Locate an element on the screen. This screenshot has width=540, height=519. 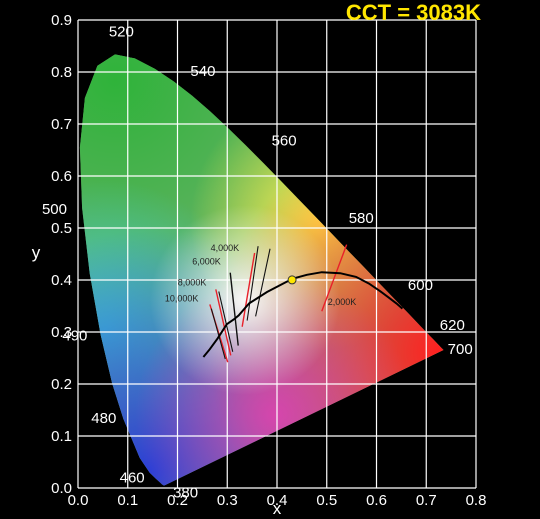
x-tick-label: 0.4 is located at coordinates (277, 500).